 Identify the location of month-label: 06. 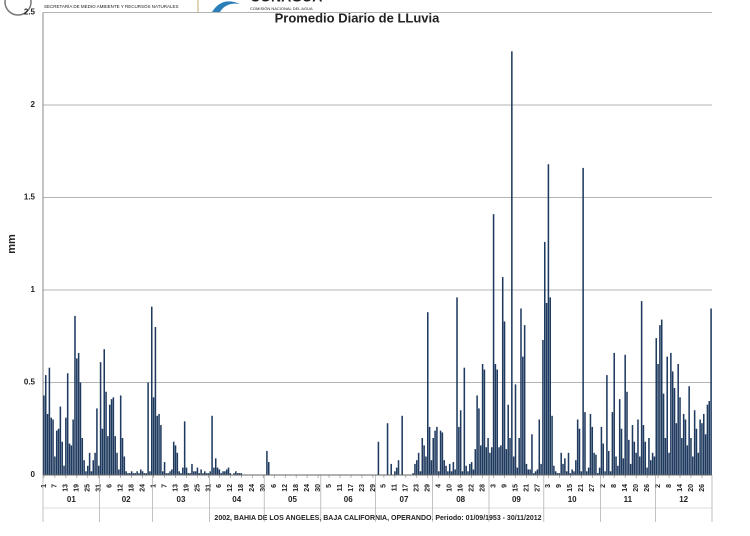
(348, 499).